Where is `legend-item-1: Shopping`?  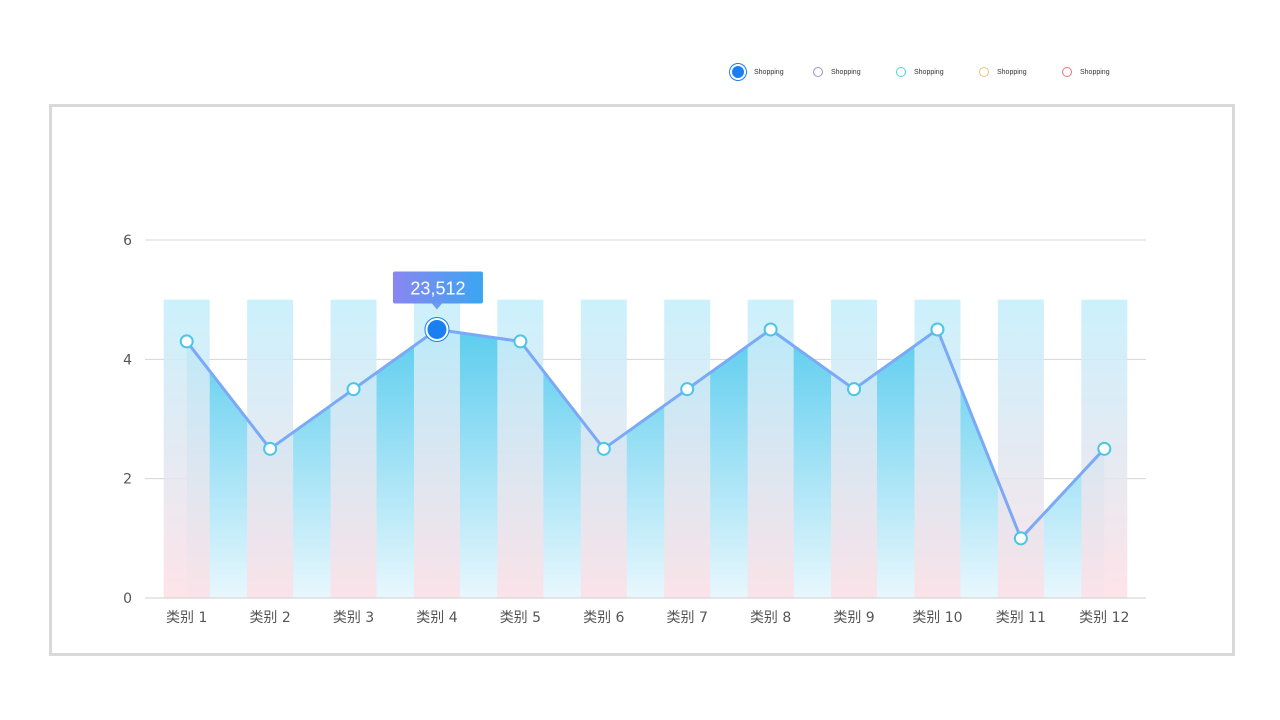 legend-item-1: Shopping is located at coordinates (771, 72).